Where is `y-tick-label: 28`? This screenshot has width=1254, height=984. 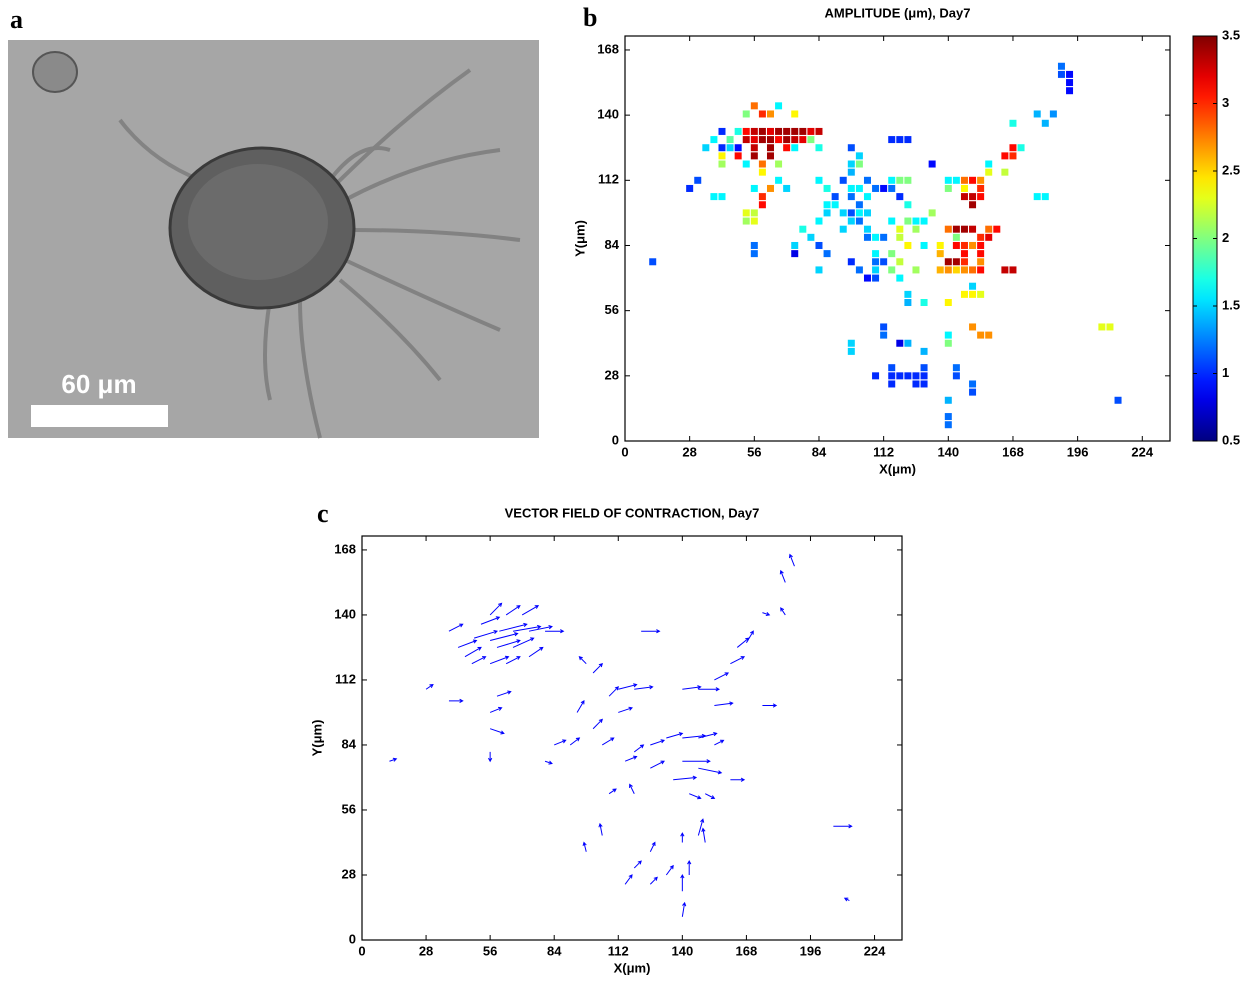 y-tick-label: 28 is located at coordinates (349, 873).